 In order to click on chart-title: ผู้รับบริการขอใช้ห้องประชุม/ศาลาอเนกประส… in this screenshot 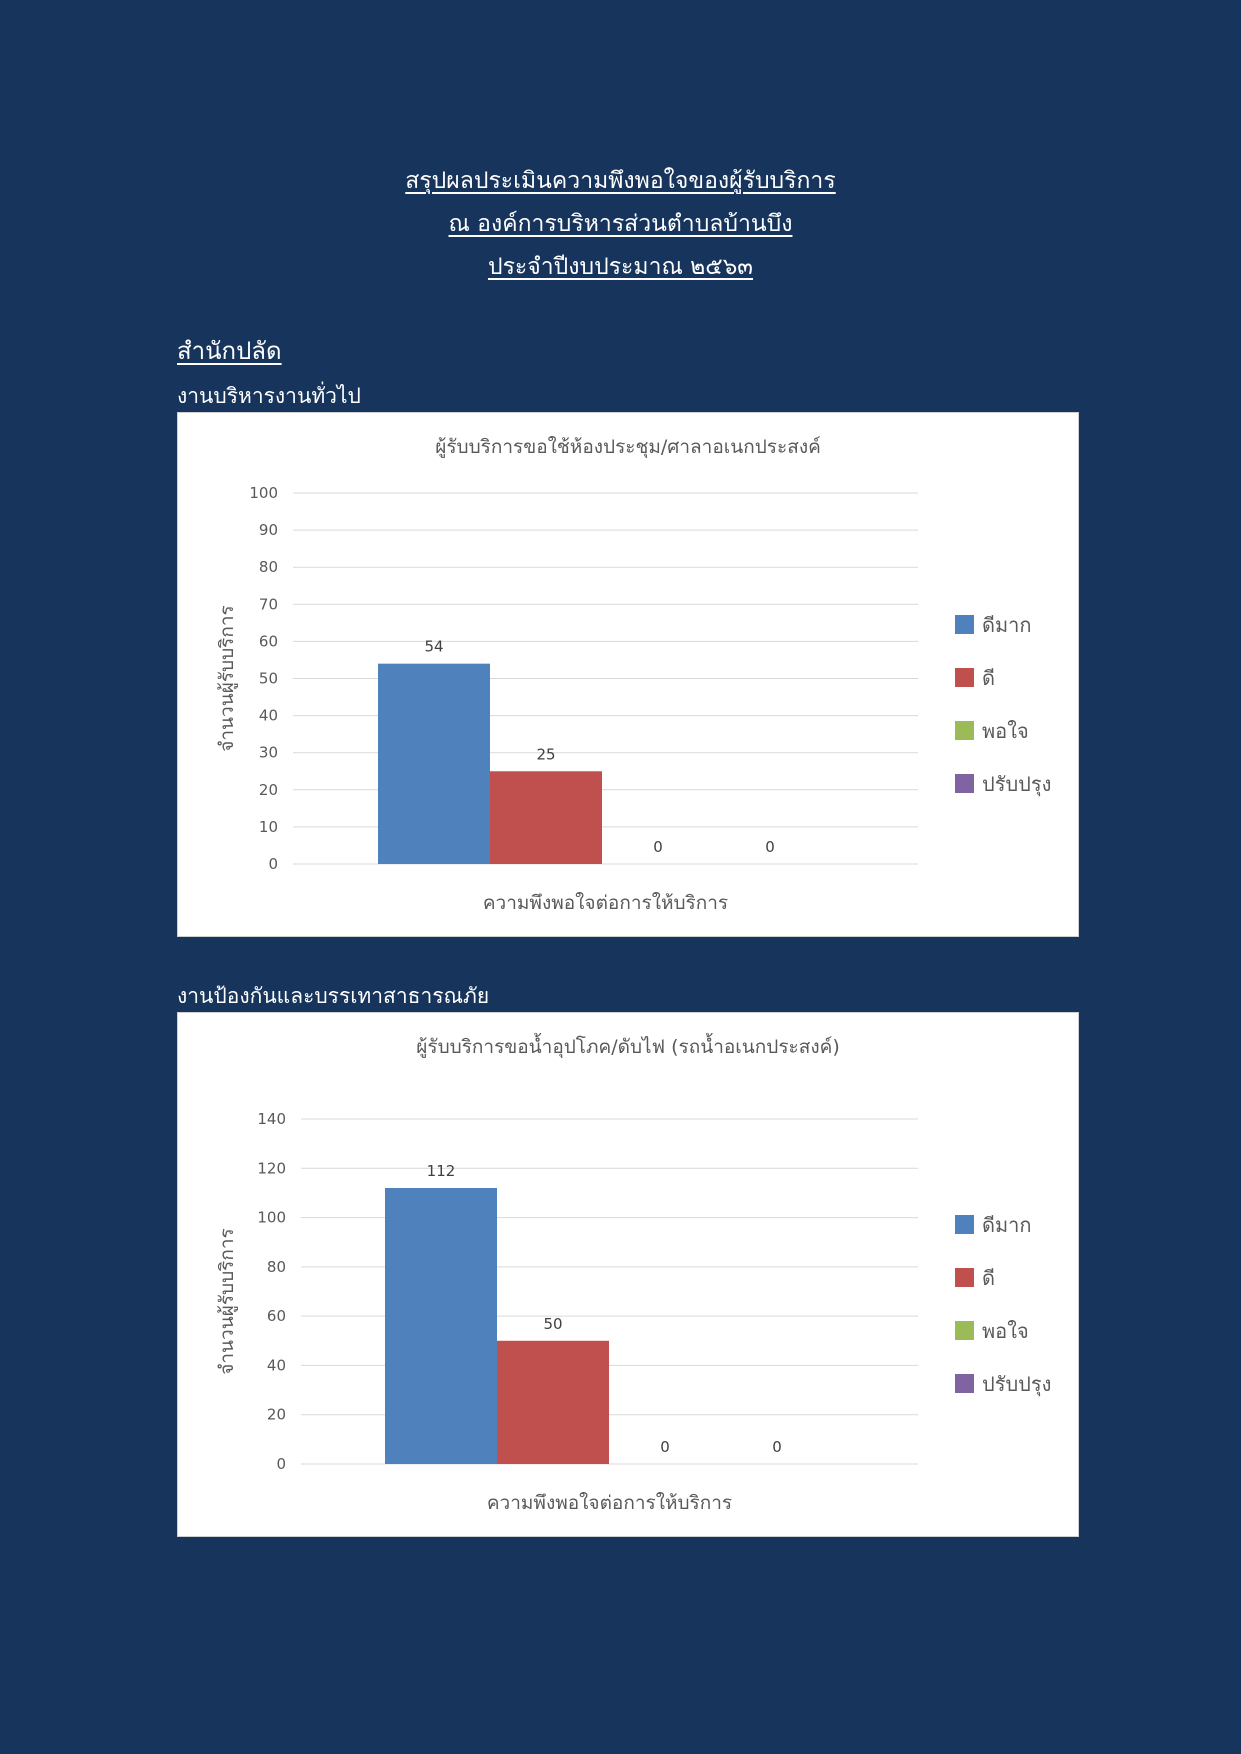, I will do `click(628, 447)`.